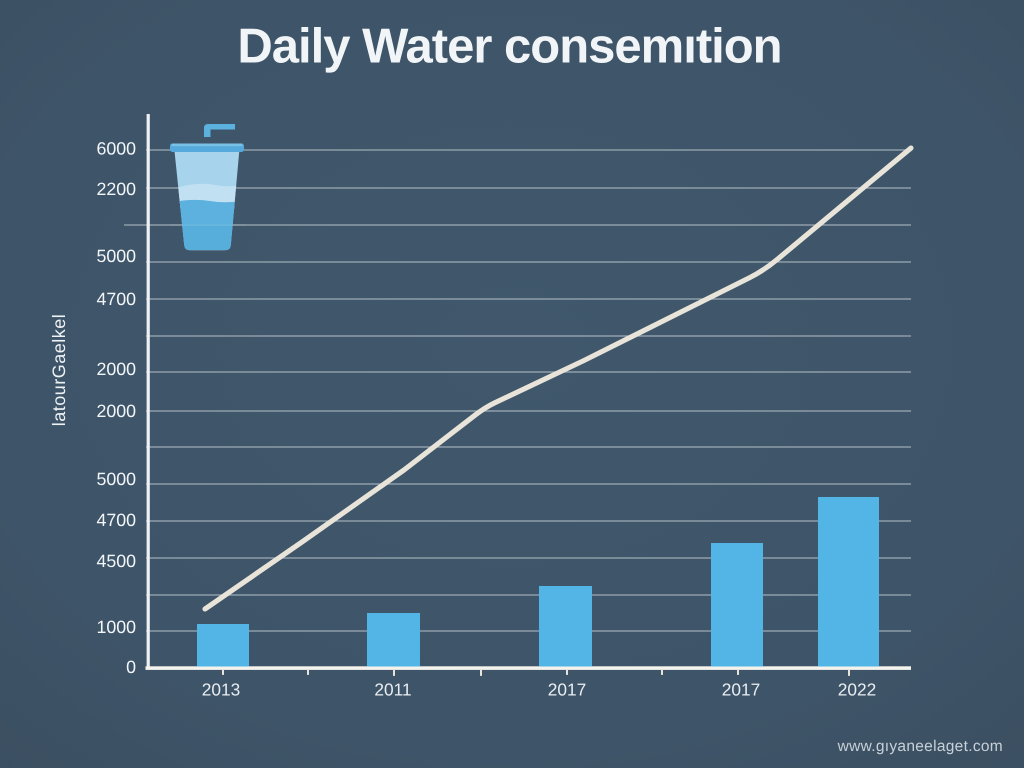  Describe the element at coordinates (509, 47) in the screenshot. I see `svg-text: Daily Water consemıtion` at that location.